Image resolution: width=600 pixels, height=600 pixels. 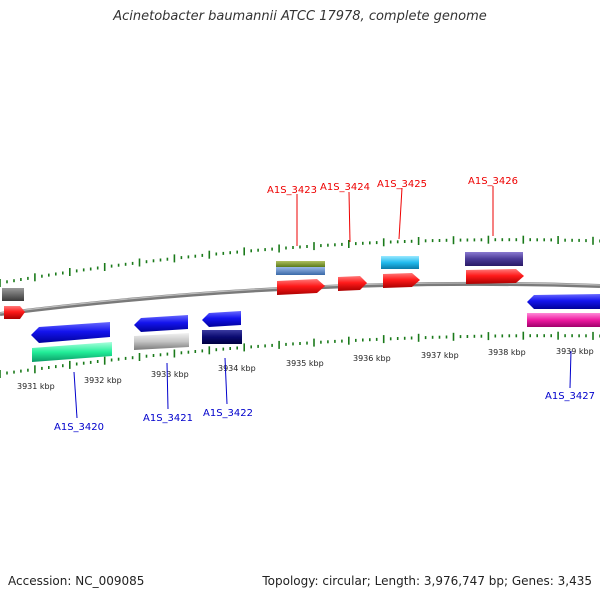 I want to click on gene-a1s-3422-arrow, so click(x=221, y=319).